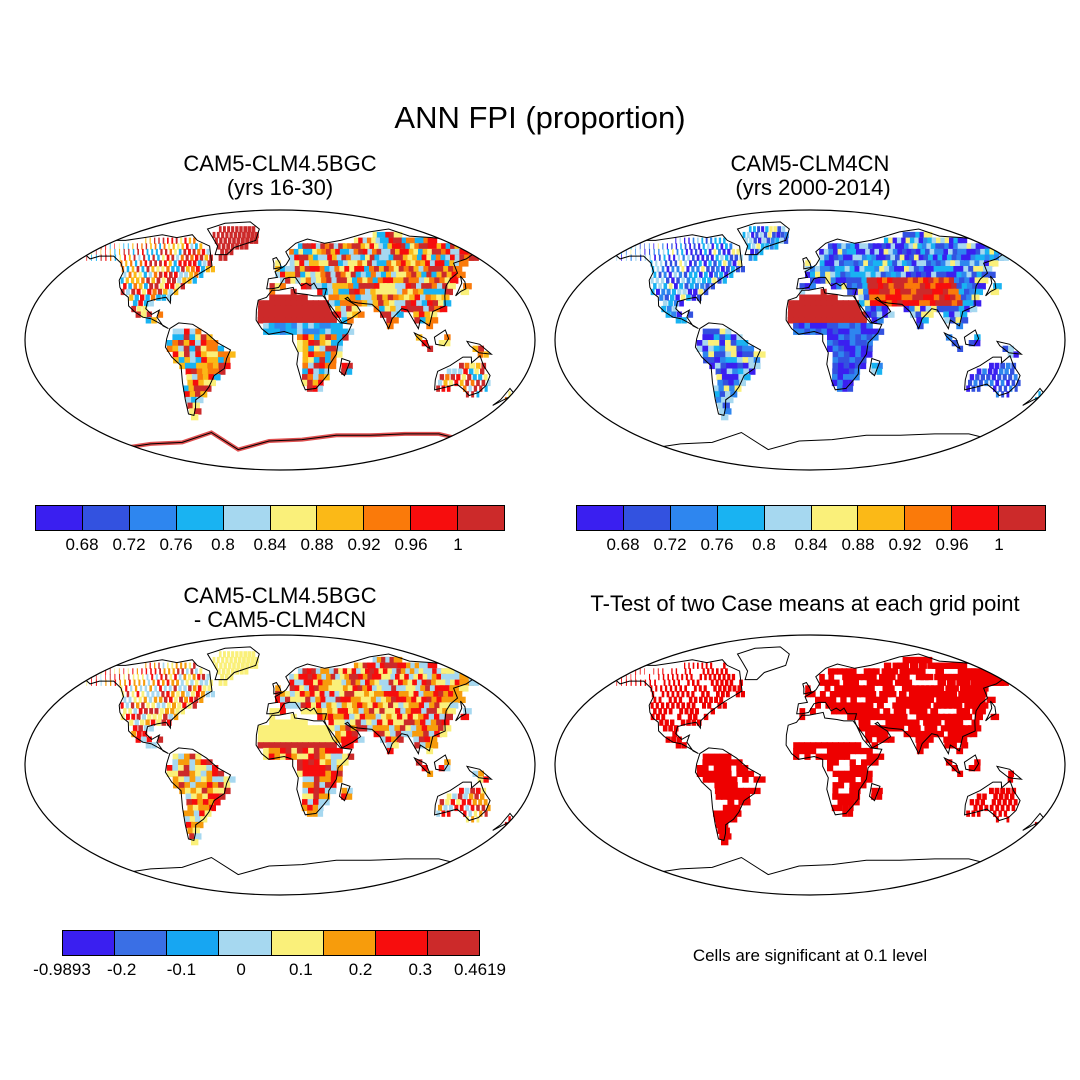  I want to click on colorbar-label: 0.8, so click(223, 544).